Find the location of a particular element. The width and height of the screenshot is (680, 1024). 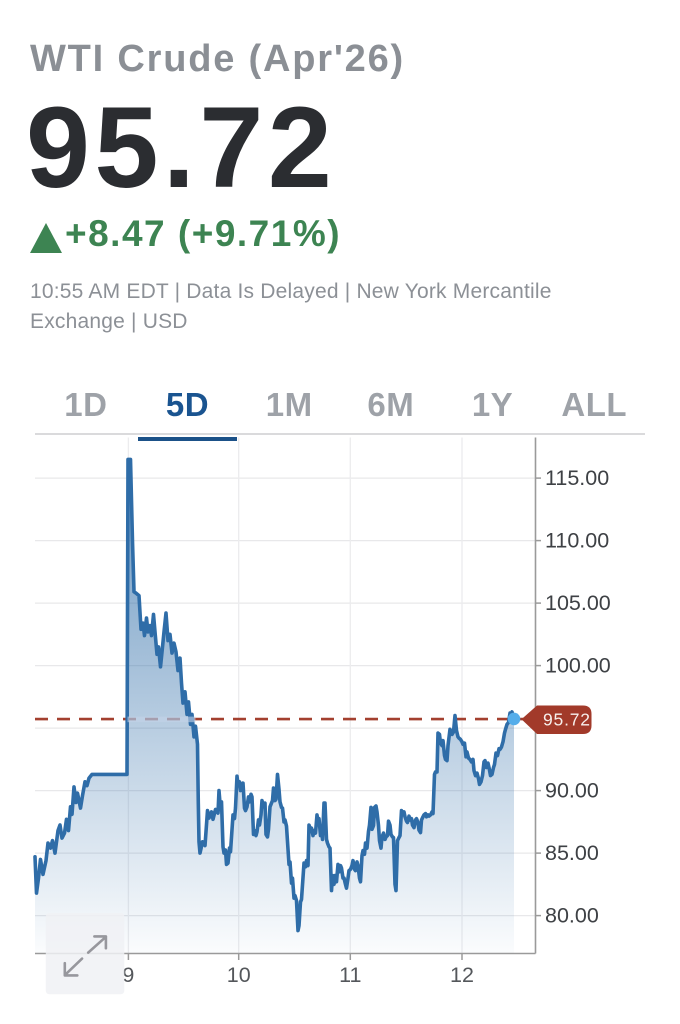

svg-text: 90.00 is located at coordinates (572, 791).